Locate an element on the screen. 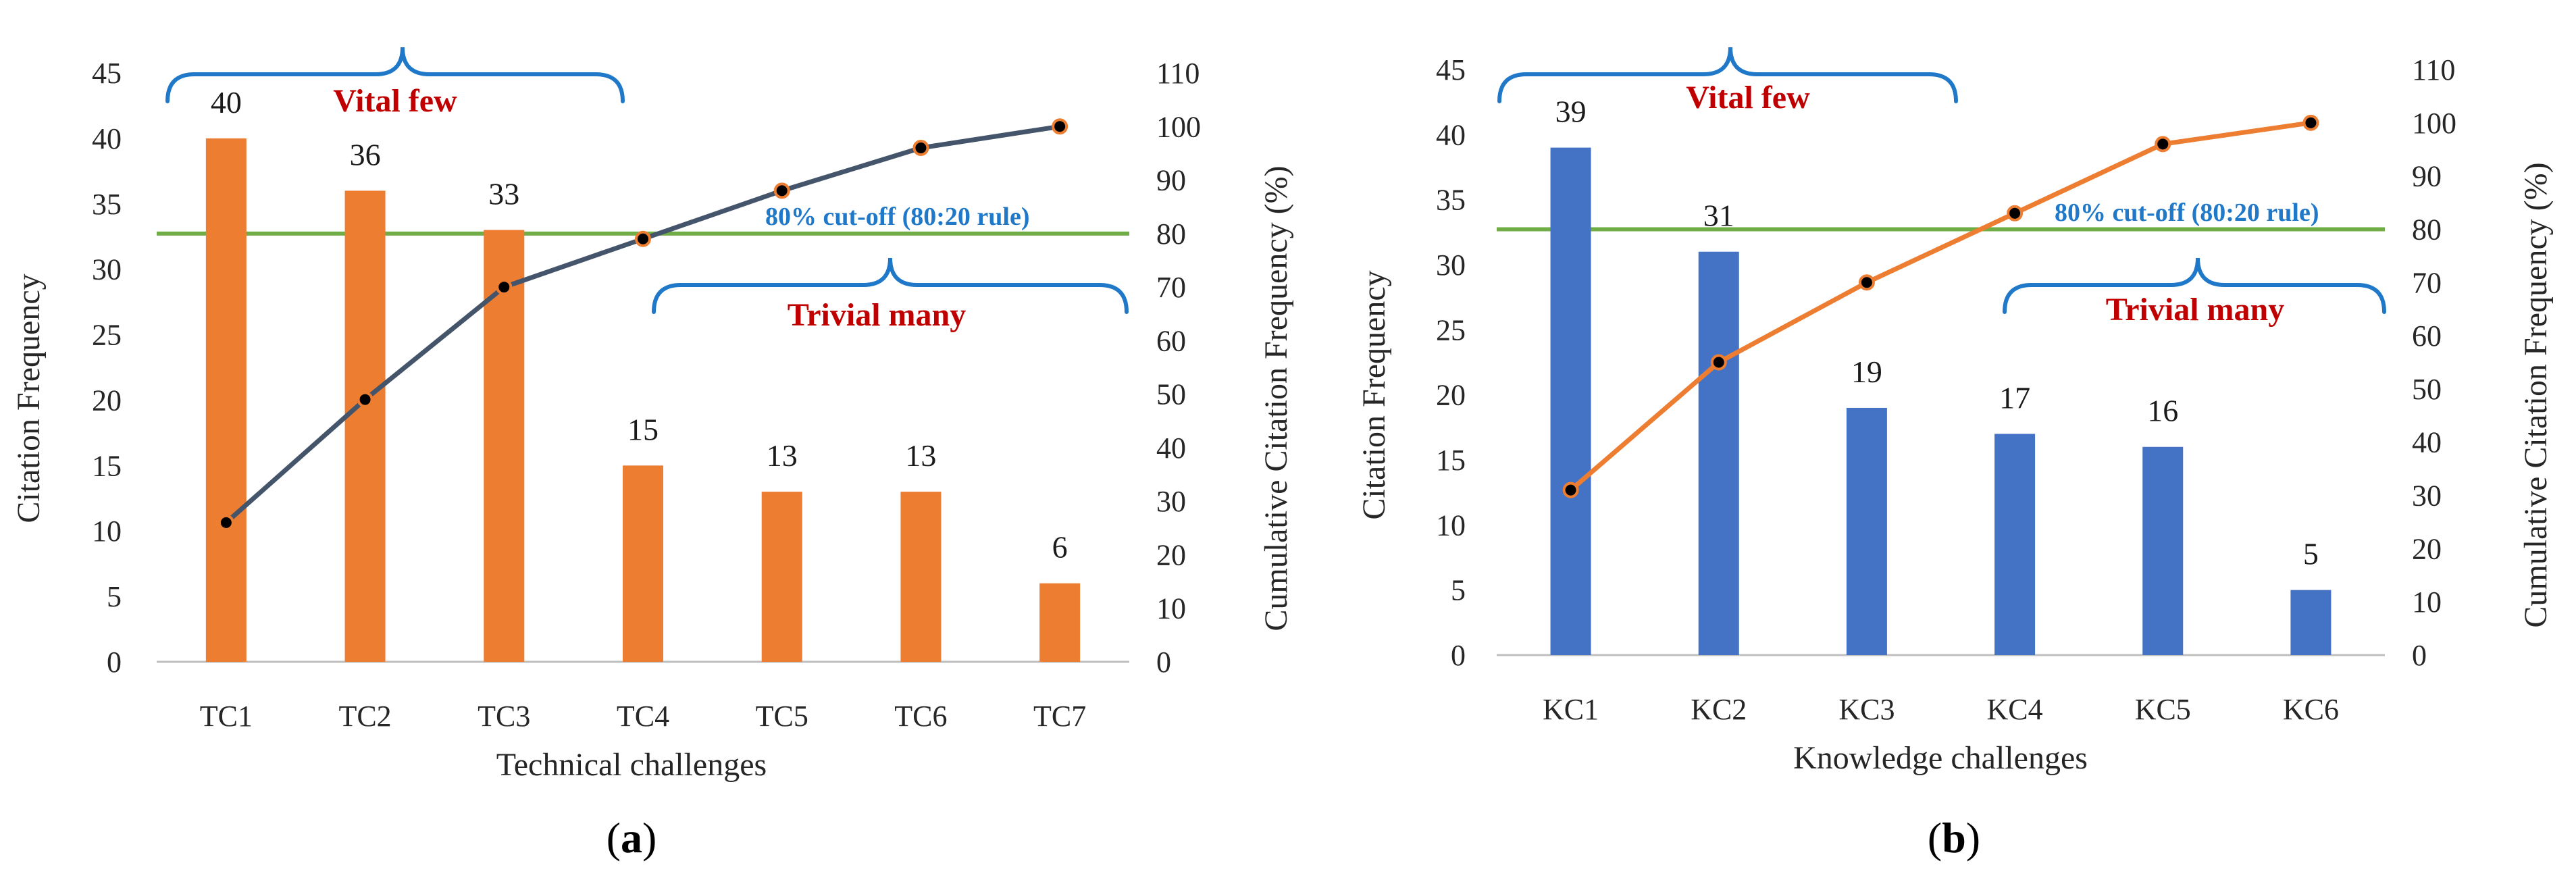 This screenshot has height=884, width=2576. right-y-tick-label: 110 is located at coordinates (2433, 69).